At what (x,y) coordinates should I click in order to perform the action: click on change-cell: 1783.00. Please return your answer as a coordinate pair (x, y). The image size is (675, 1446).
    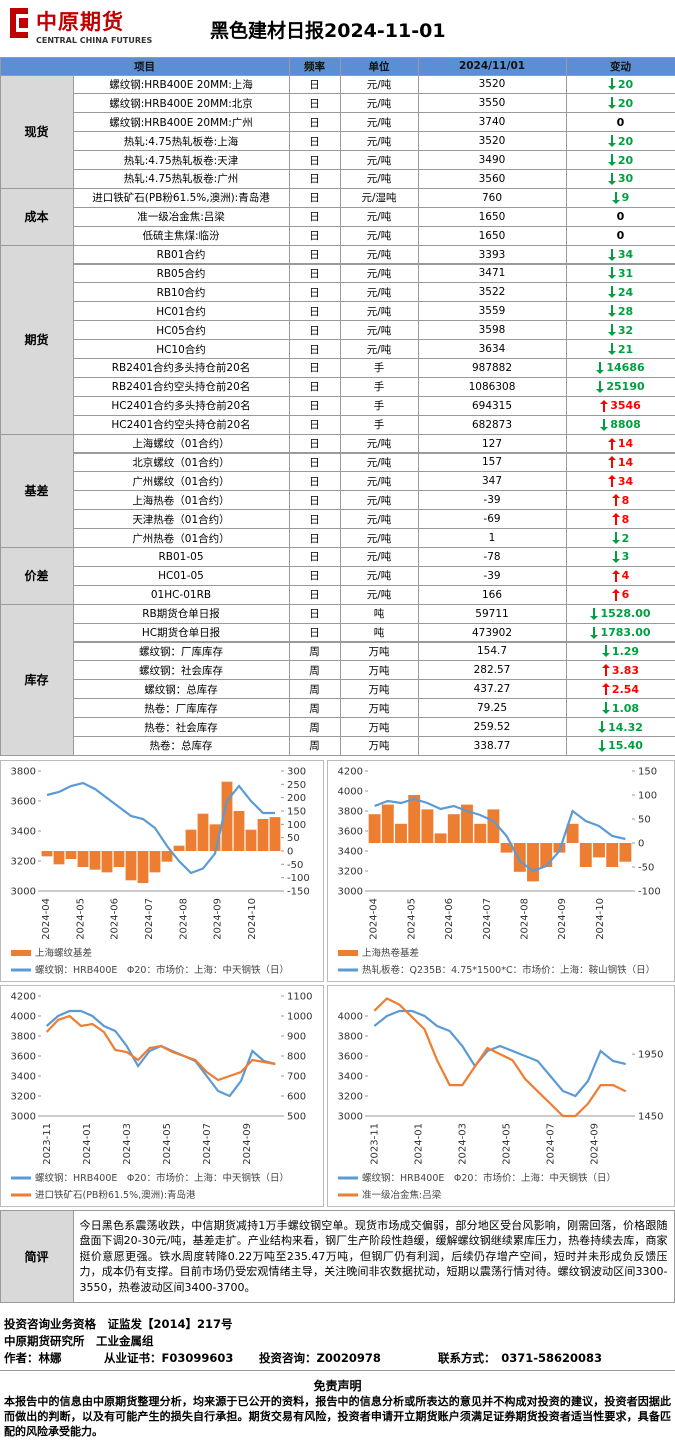
    Looking at the image, I should click on (620, 632).